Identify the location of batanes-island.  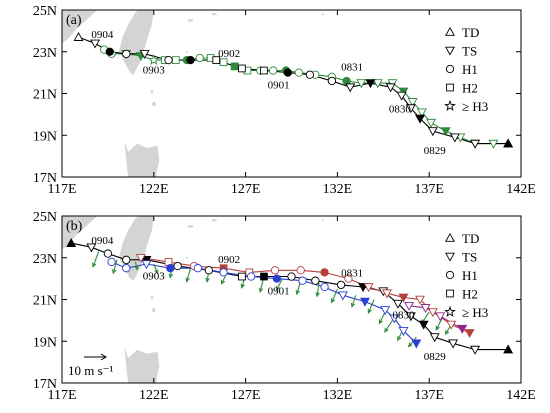
(154, 104).